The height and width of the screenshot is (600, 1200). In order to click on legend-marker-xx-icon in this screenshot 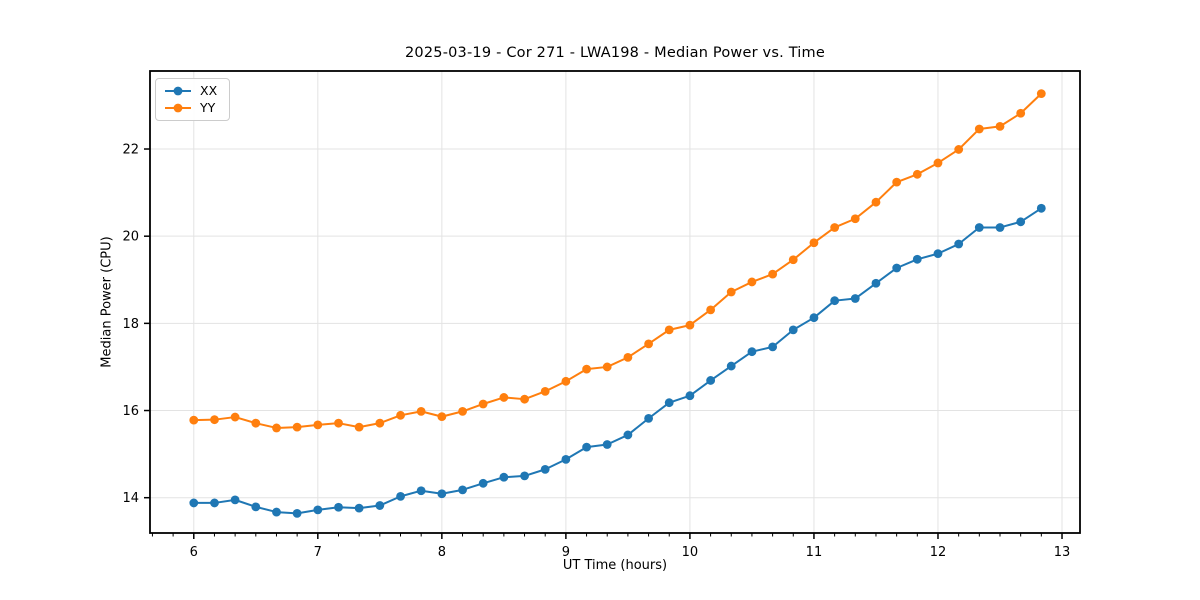, I will do `click(178, 91)`.